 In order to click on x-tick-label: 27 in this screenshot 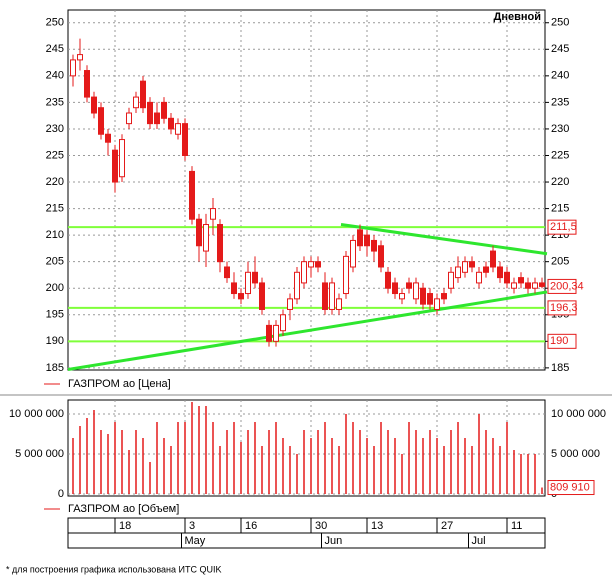, I will do `click(447, 526)`.